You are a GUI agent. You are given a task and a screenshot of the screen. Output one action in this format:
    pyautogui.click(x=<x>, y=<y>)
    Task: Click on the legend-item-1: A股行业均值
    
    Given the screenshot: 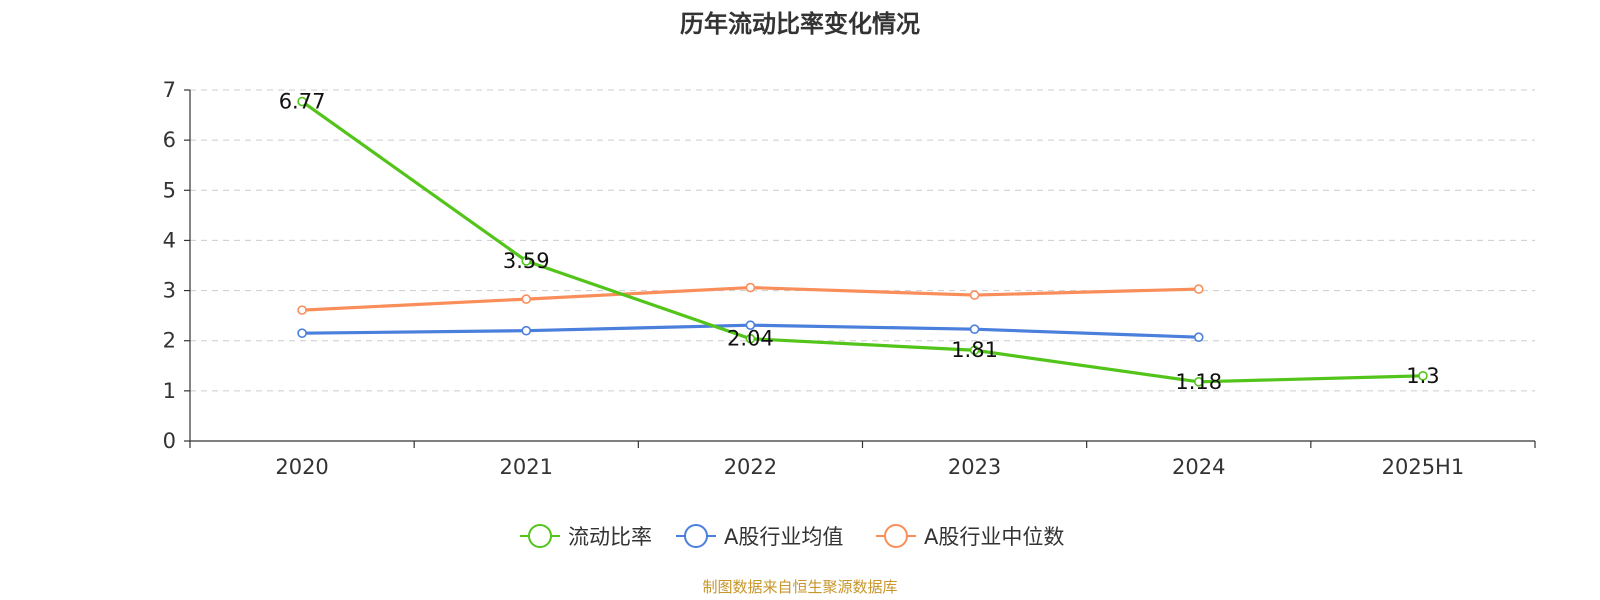 What is the action you would take?
    pyautogui.click(x=759, y=536)
    